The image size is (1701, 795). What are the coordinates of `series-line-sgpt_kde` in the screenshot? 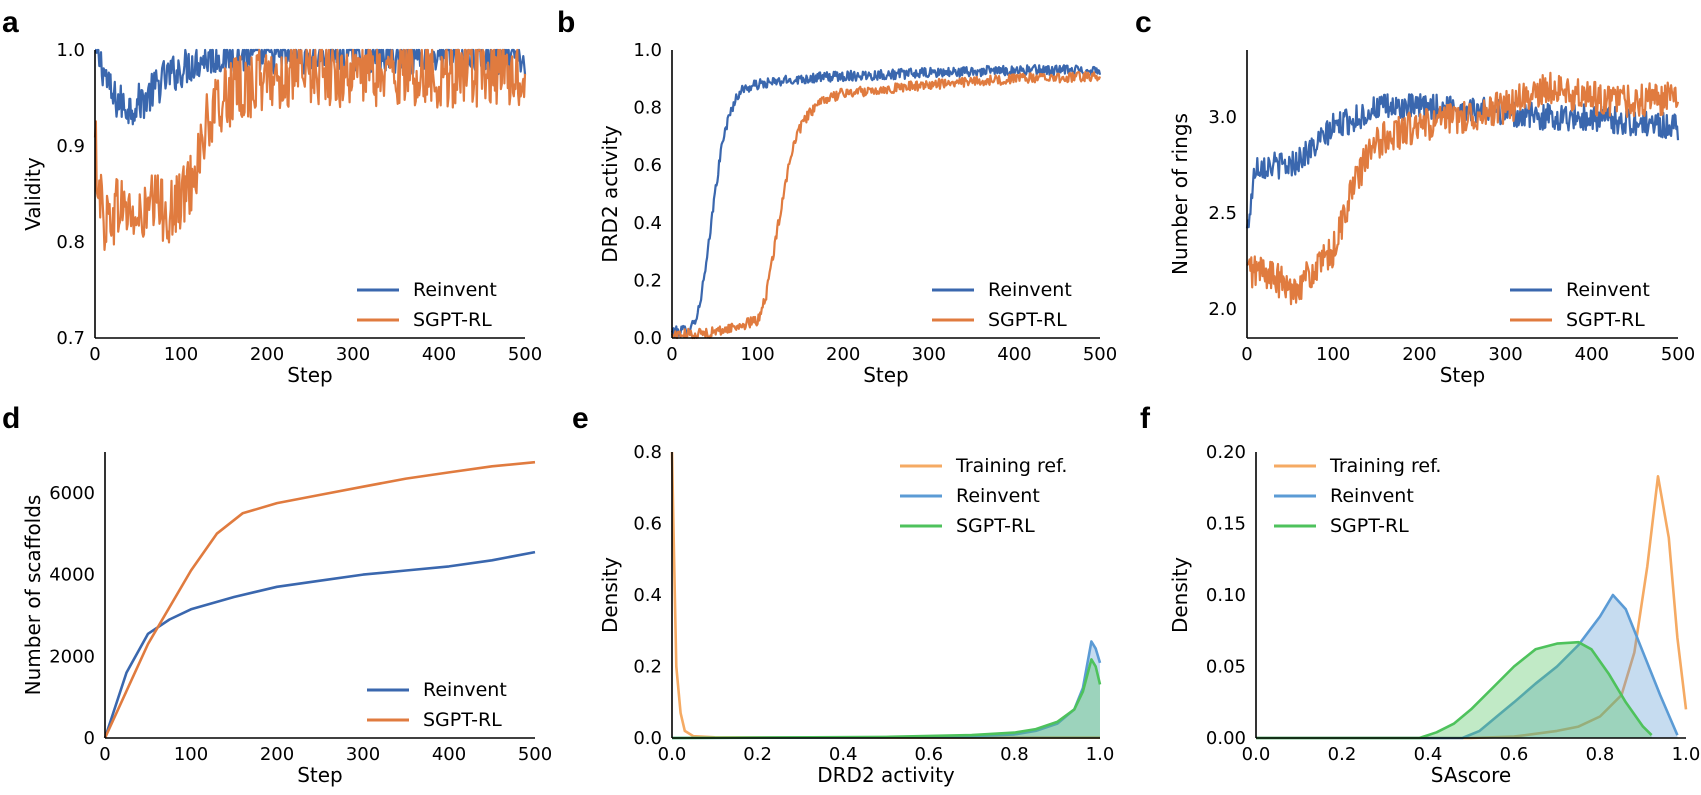 It's located at (1454, 690).